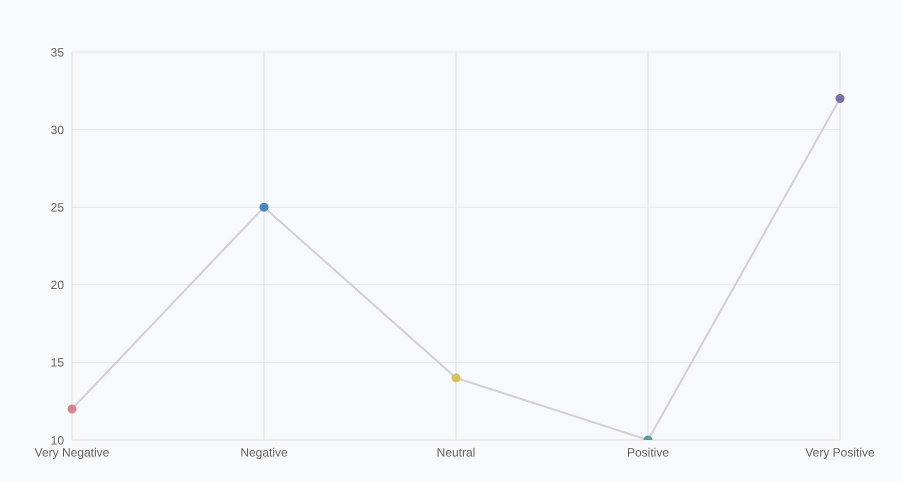 This screenshot has width=902, height=481. What do you see at coordinates (264, 453) in the screenshot?
I see `x-tick-label: Negative` at bounding box center [264, 453].